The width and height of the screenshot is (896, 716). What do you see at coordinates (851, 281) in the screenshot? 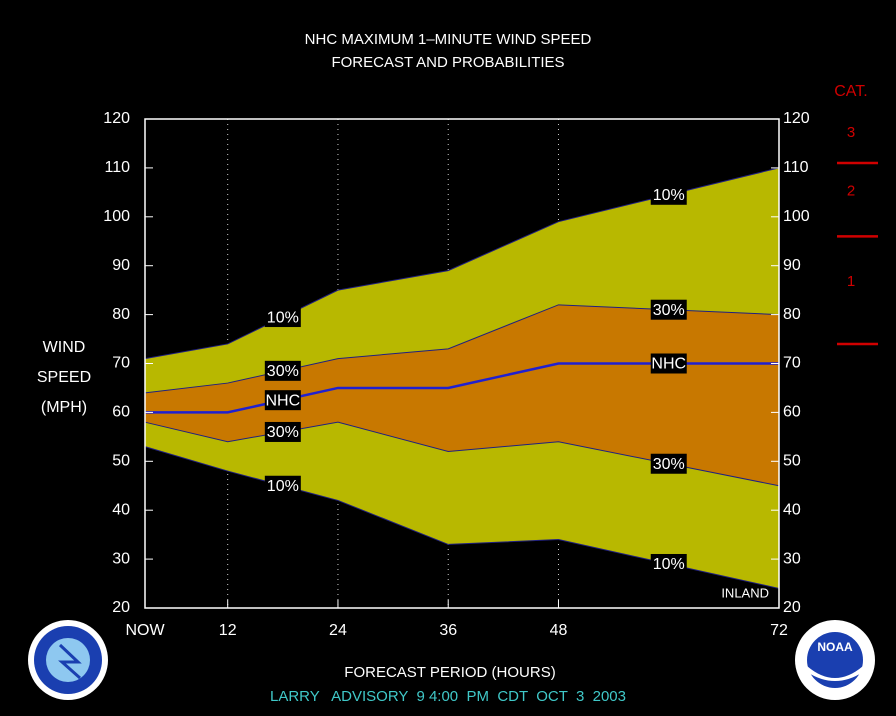
I see `category-label: 1` at bounding box center [851, 281].